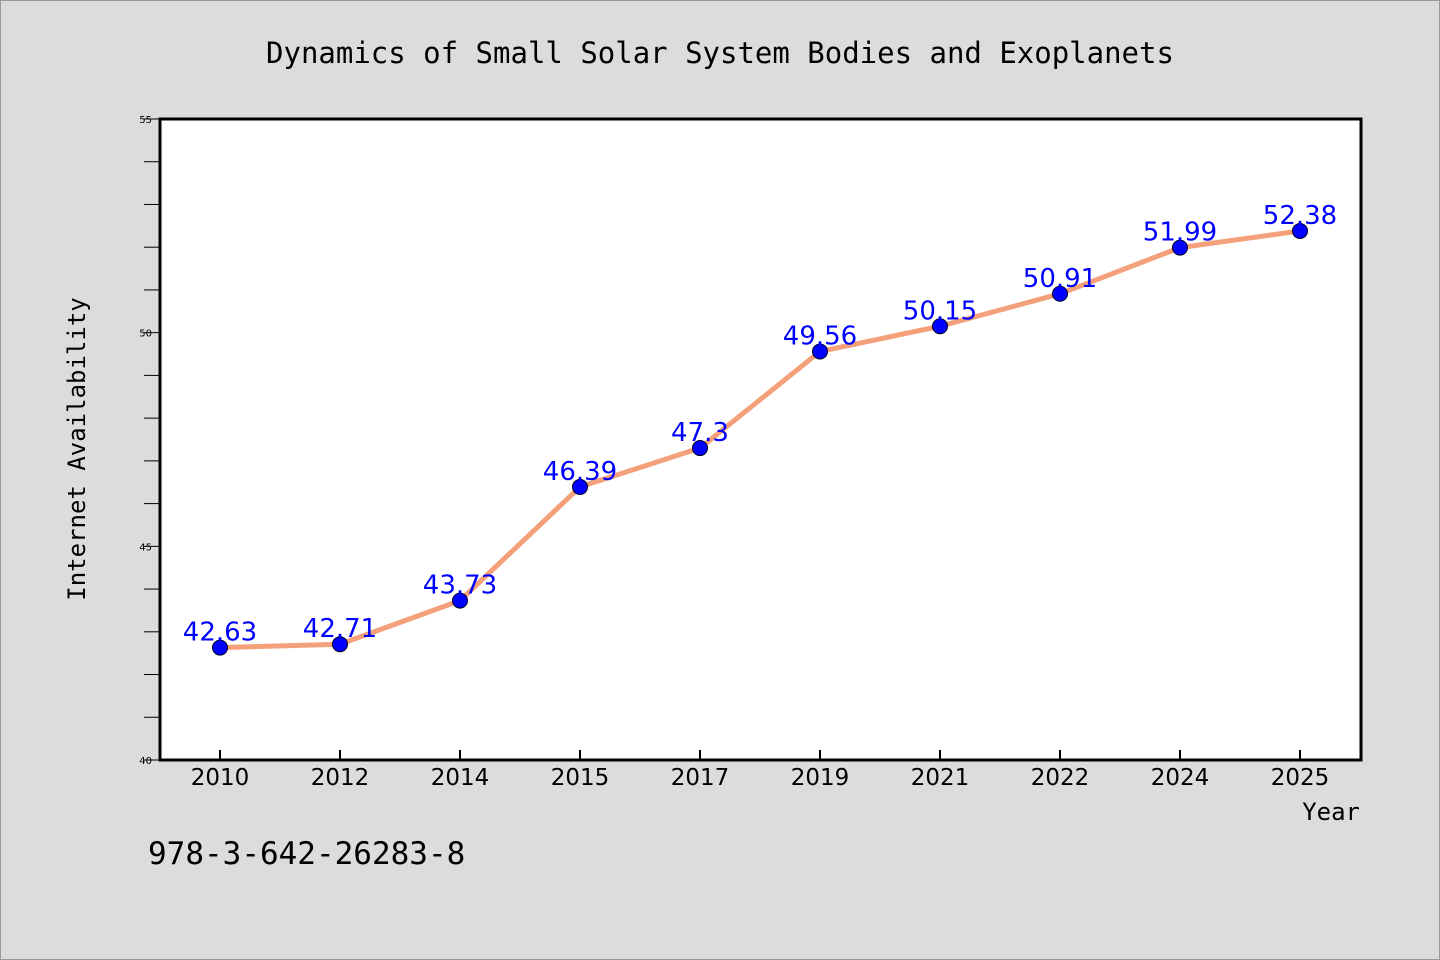 This screenshot has height=960, width=1440. Describe the element at coordinates (700, 433) in the screenshot. I see `data-label: 47.3` at that location.